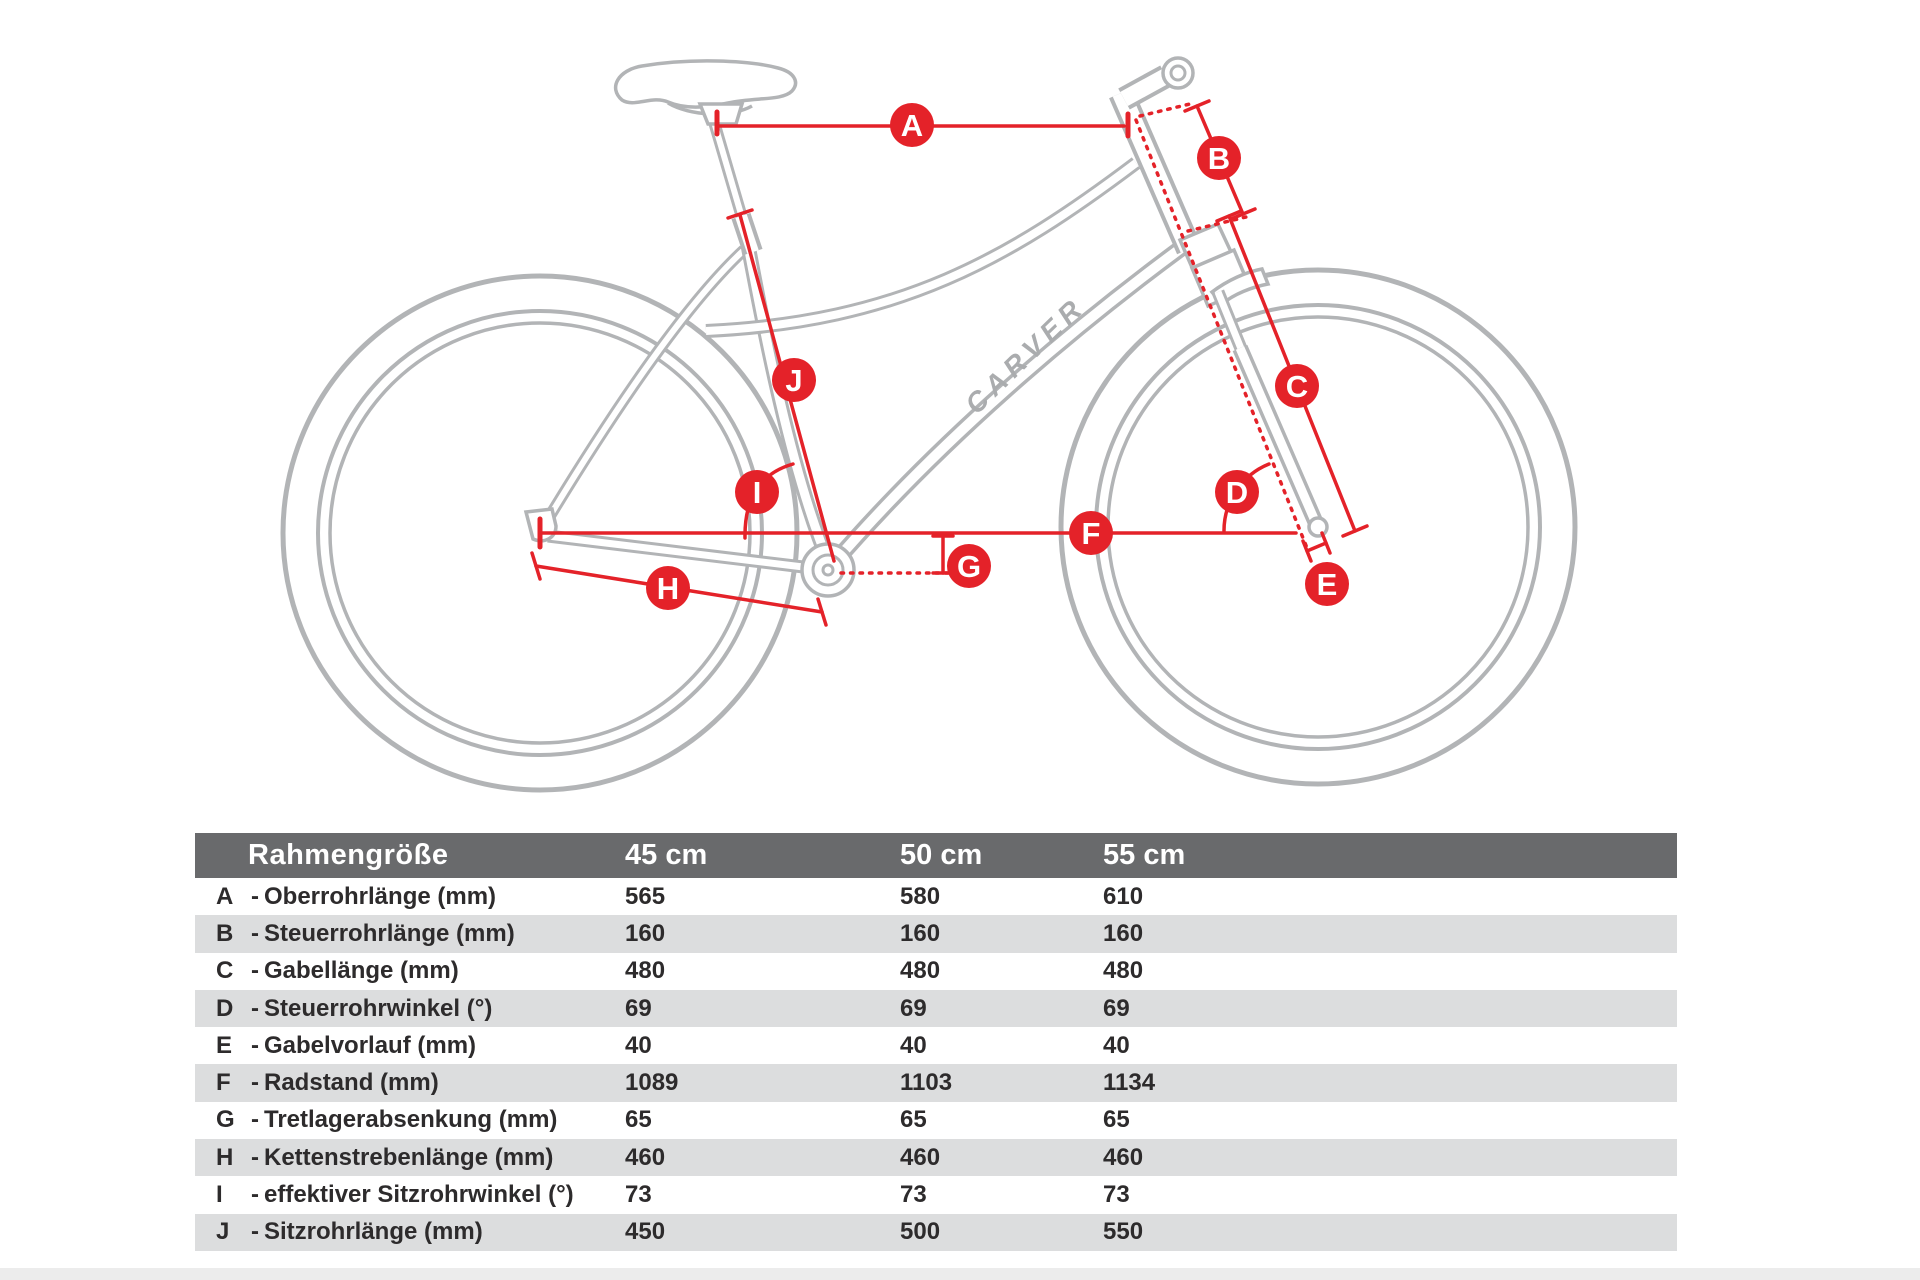 Image resolution: width=1920 pixels, height=1280 pixels. I want to click on row-value-50: 480, so click(920, 971).